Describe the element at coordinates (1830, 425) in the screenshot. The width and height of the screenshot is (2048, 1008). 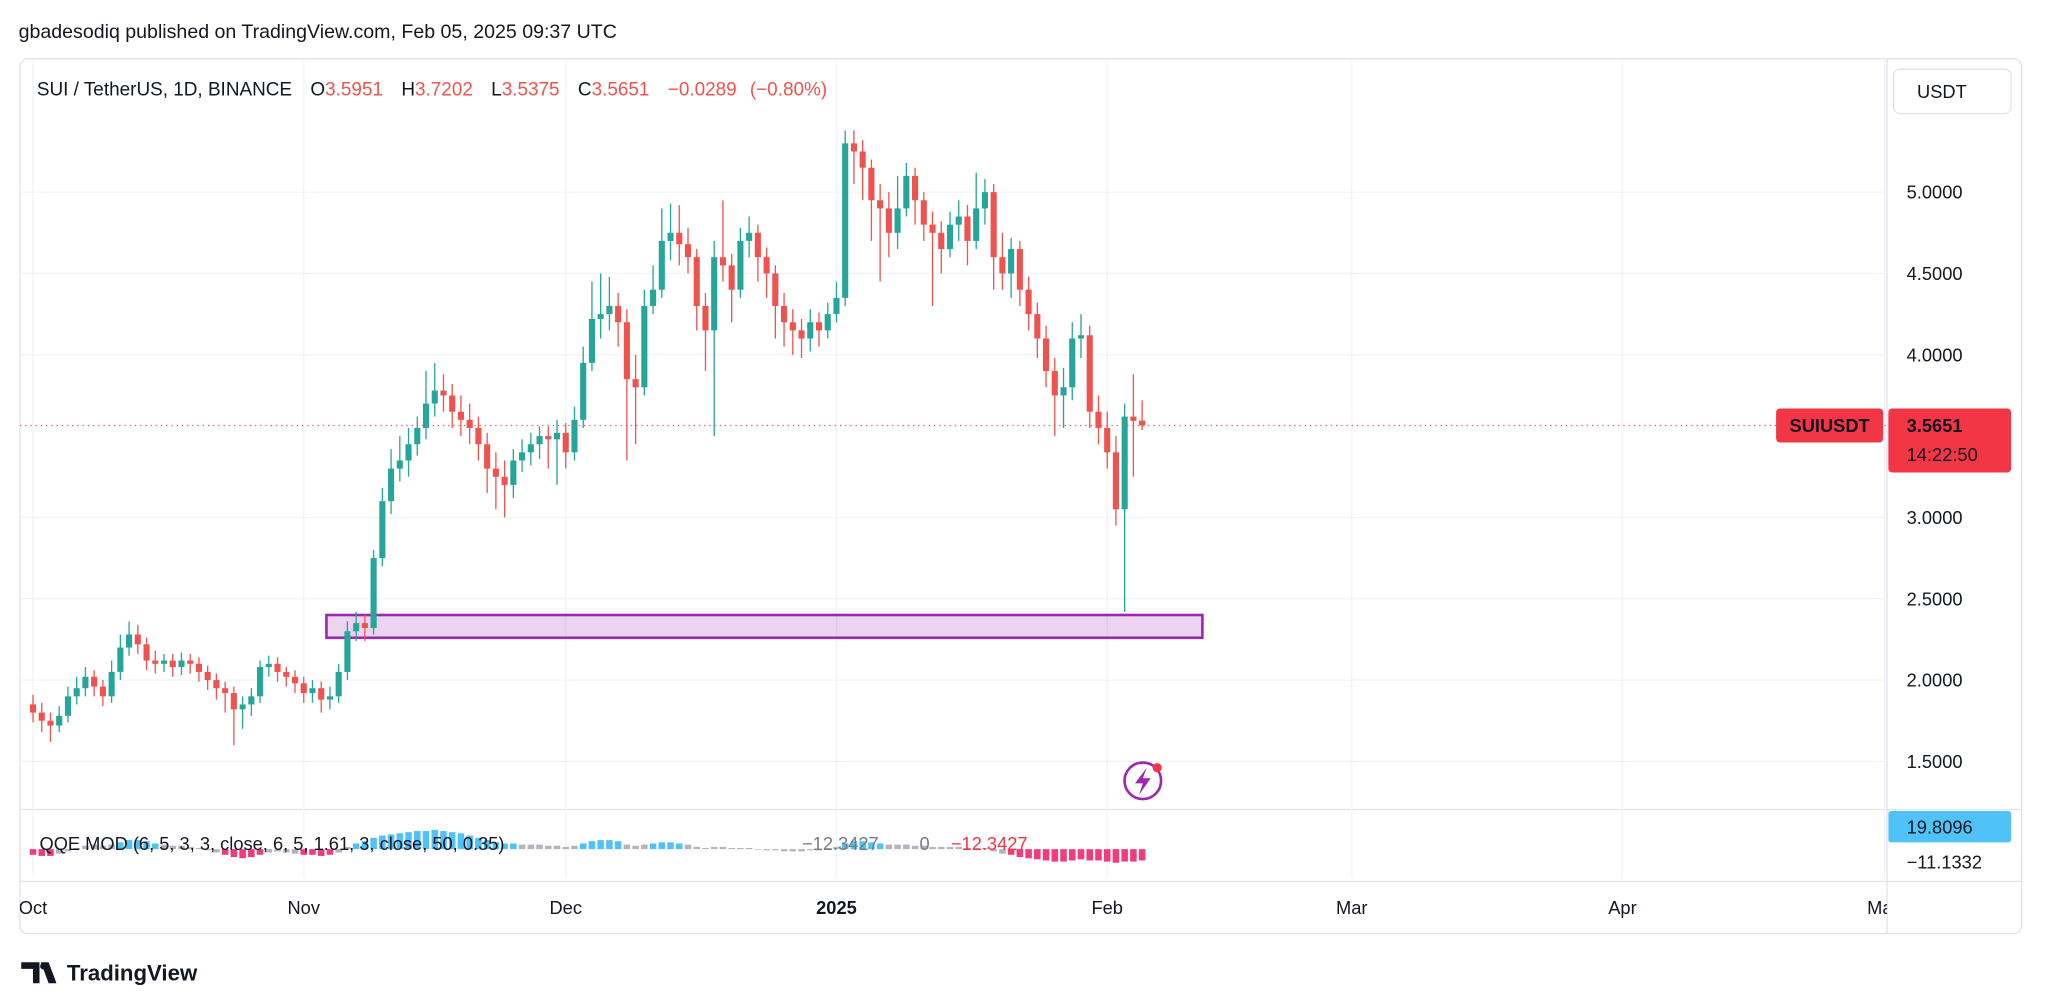
I see `symbol-badge` at that location.